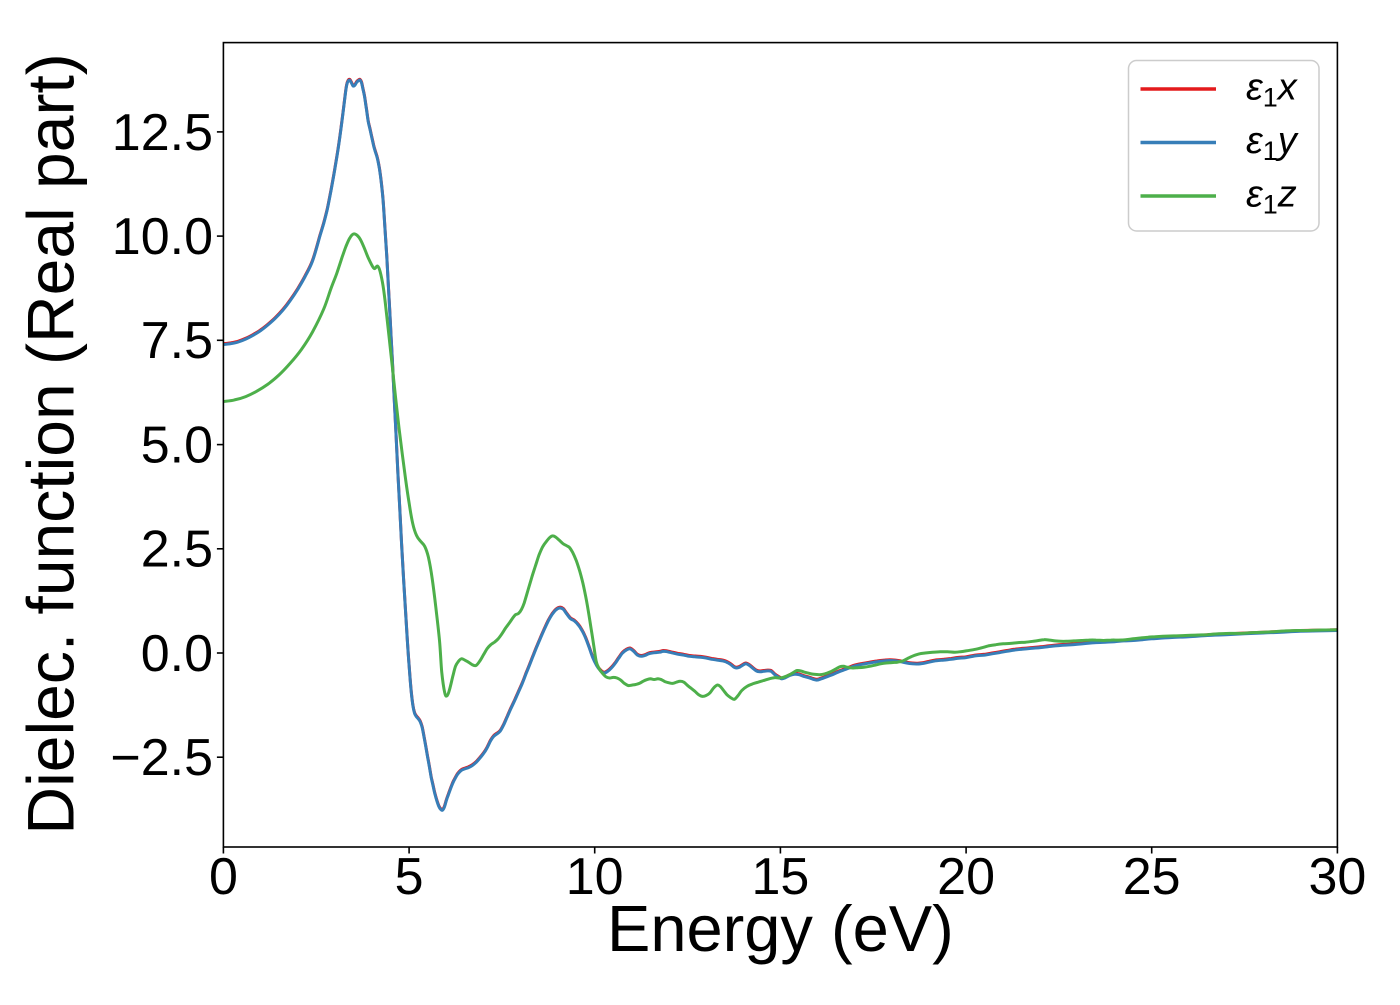 Image resolution: width=1400 pixels, height=1005 pixels. Describe the element at coordinates (409, 877) in the screenshot. I see `svg-text: 5` at that location.